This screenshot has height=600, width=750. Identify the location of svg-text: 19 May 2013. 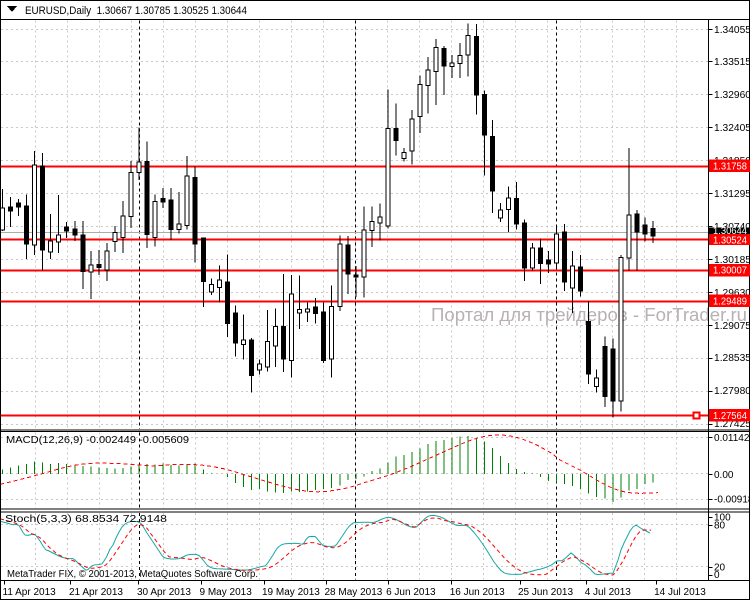
(291, 592).